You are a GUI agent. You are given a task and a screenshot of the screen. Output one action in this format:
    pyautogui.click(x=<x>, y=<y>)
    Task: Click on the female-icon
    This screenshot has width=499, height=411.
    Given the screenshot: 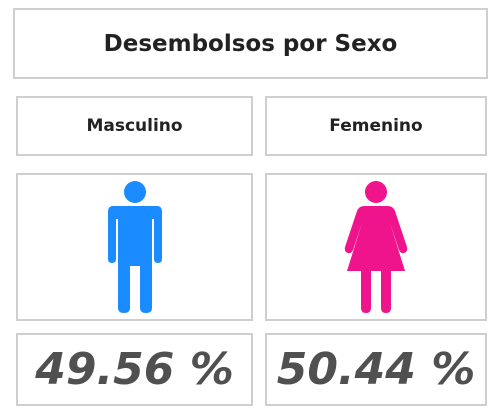 What is the action you would take?
    pyautogui.click(x=376, y=247)
    